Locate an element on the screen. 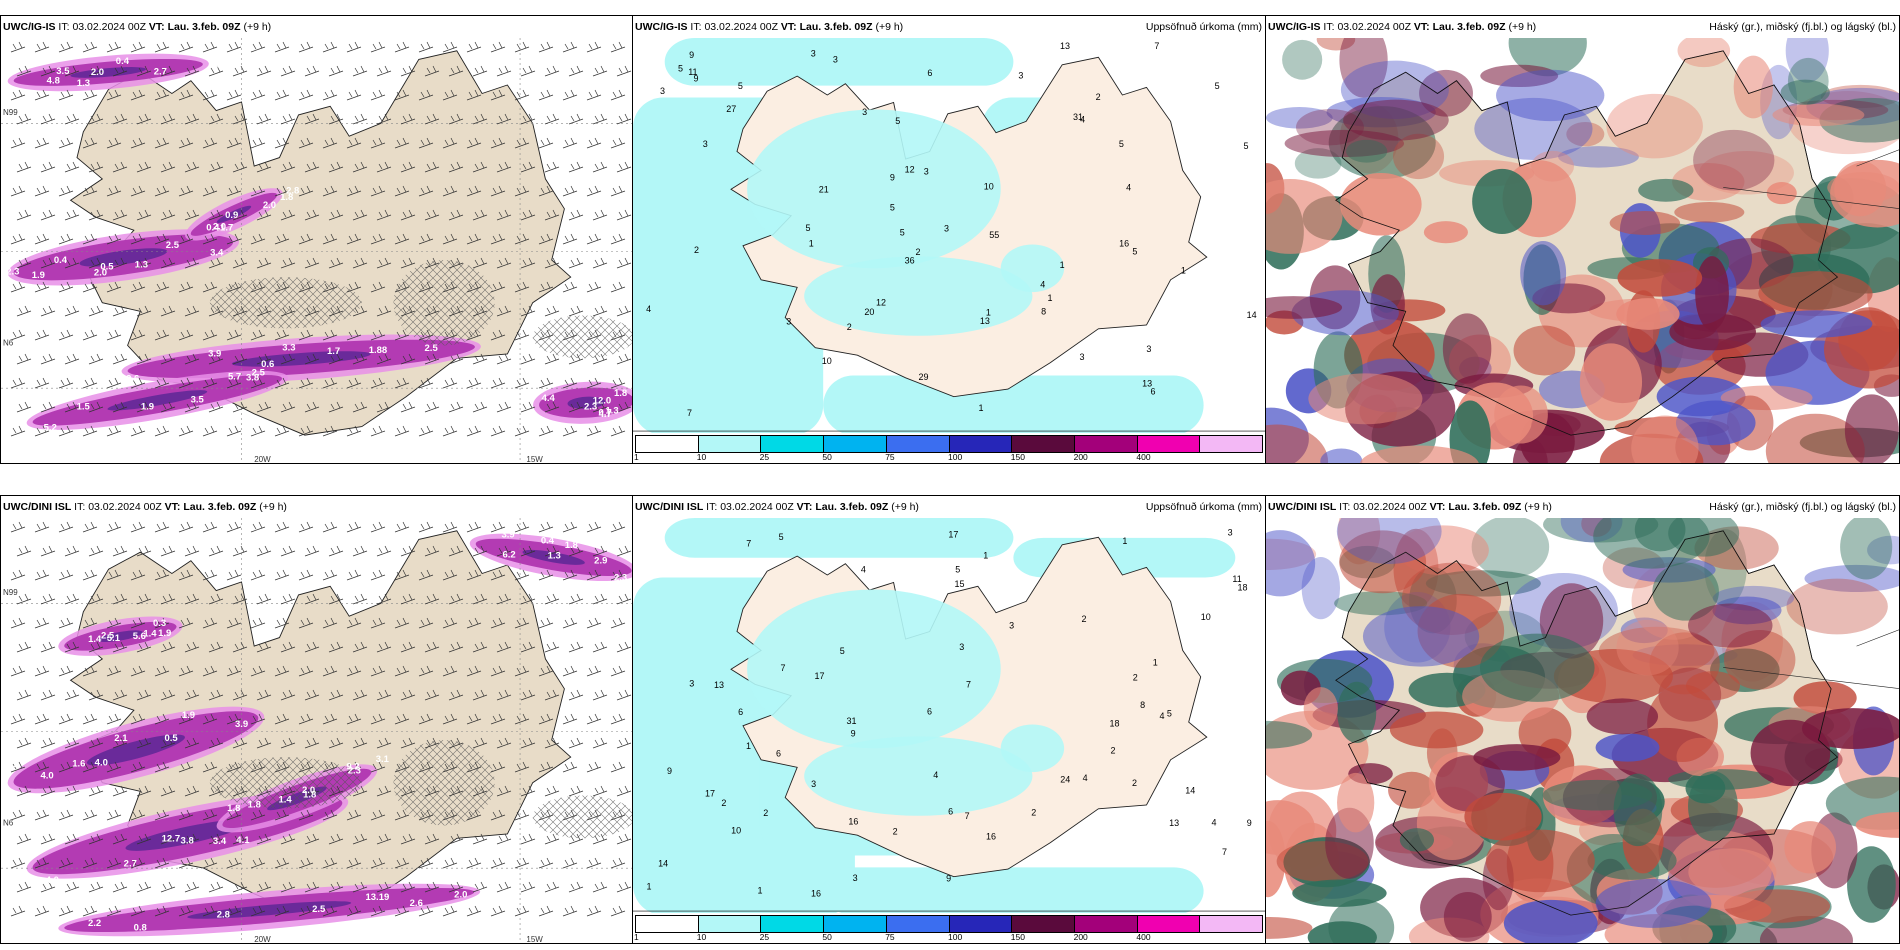  wind-speed-label: 6.2 is located at coordinates (508, 554).